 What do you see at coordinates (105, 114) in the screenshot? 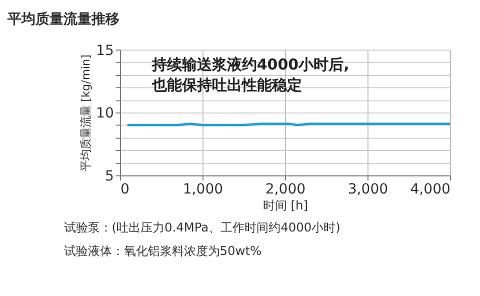
I see `y-tick-label: 10` at bounding box center [105, 114].